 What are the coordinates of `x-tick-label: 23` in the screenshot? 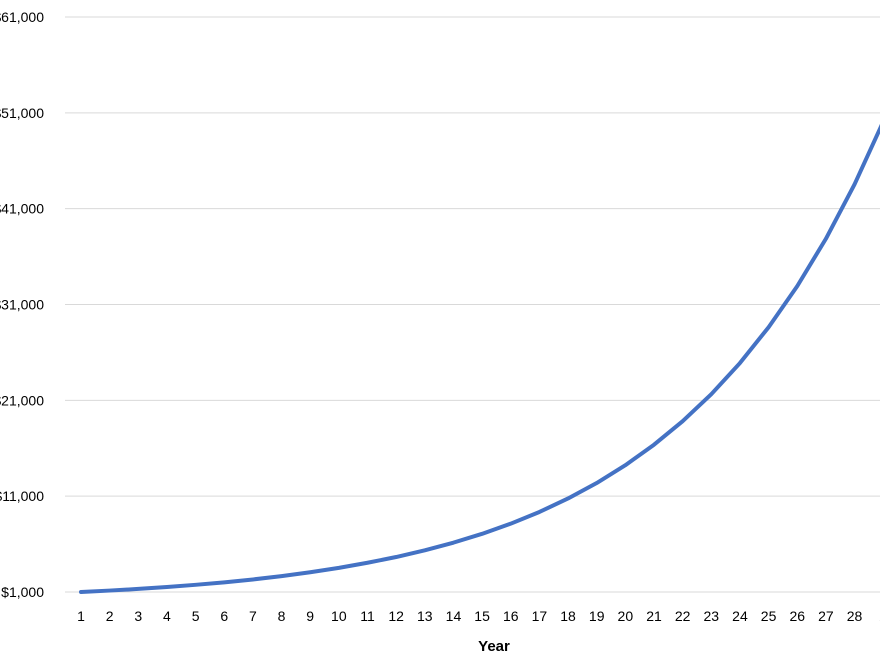 It's located at (712, 616).